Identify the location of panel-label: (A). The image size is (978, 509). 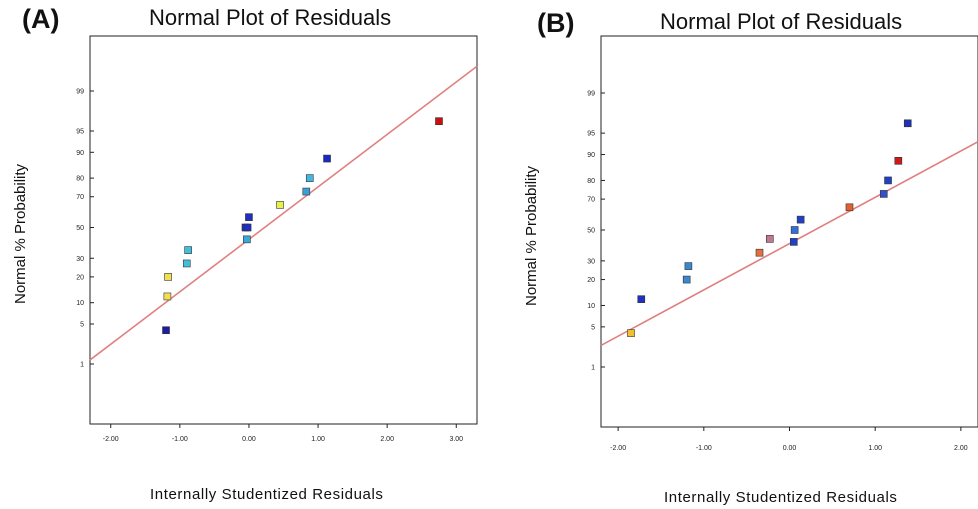
(41, 19).